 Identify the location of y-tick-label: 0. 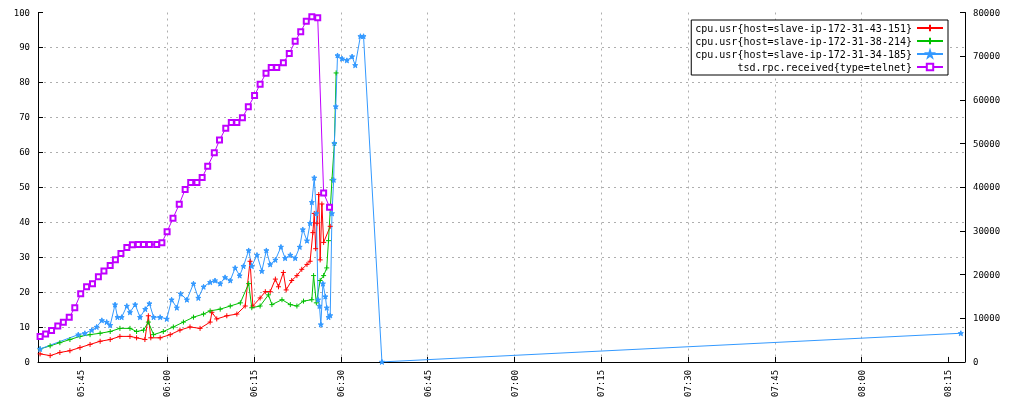
(27, 361).